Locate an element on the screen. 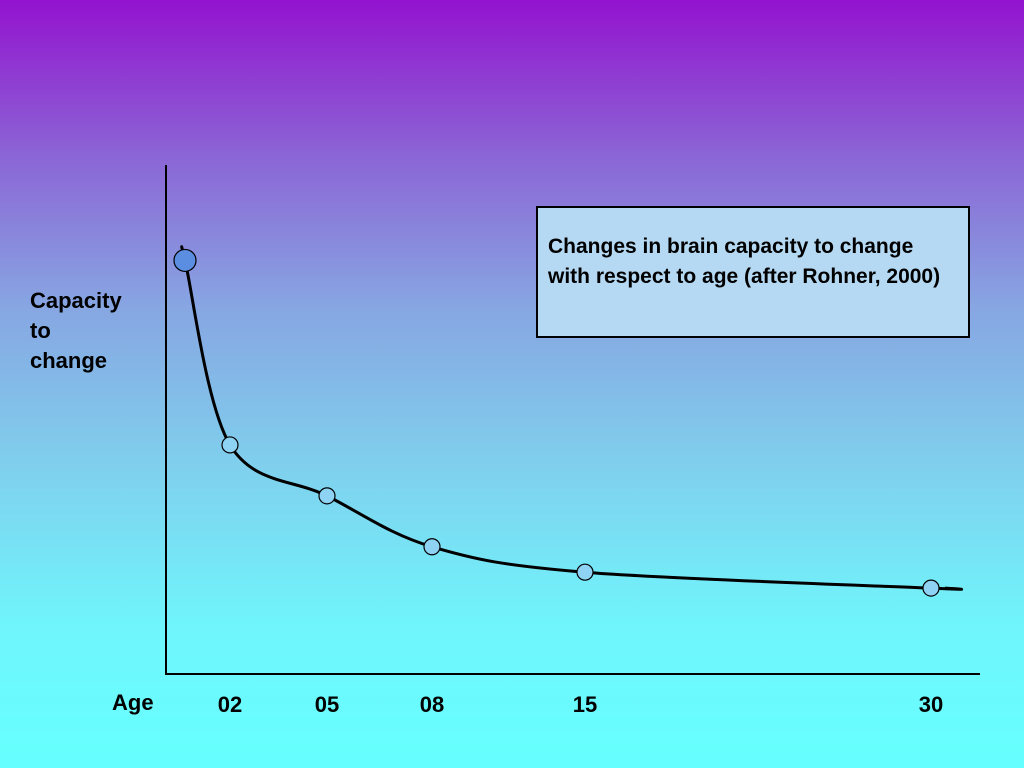 The image size is (1024, 768). y-axis-label-line-3: change is located at coordinates (69, 360).